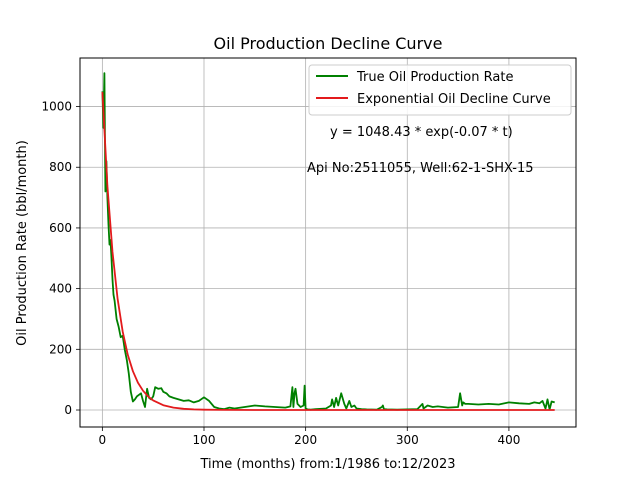  I want to click on legend-label-exponential-curve: Exponential Oil Decline Curve, so click(454, 99).